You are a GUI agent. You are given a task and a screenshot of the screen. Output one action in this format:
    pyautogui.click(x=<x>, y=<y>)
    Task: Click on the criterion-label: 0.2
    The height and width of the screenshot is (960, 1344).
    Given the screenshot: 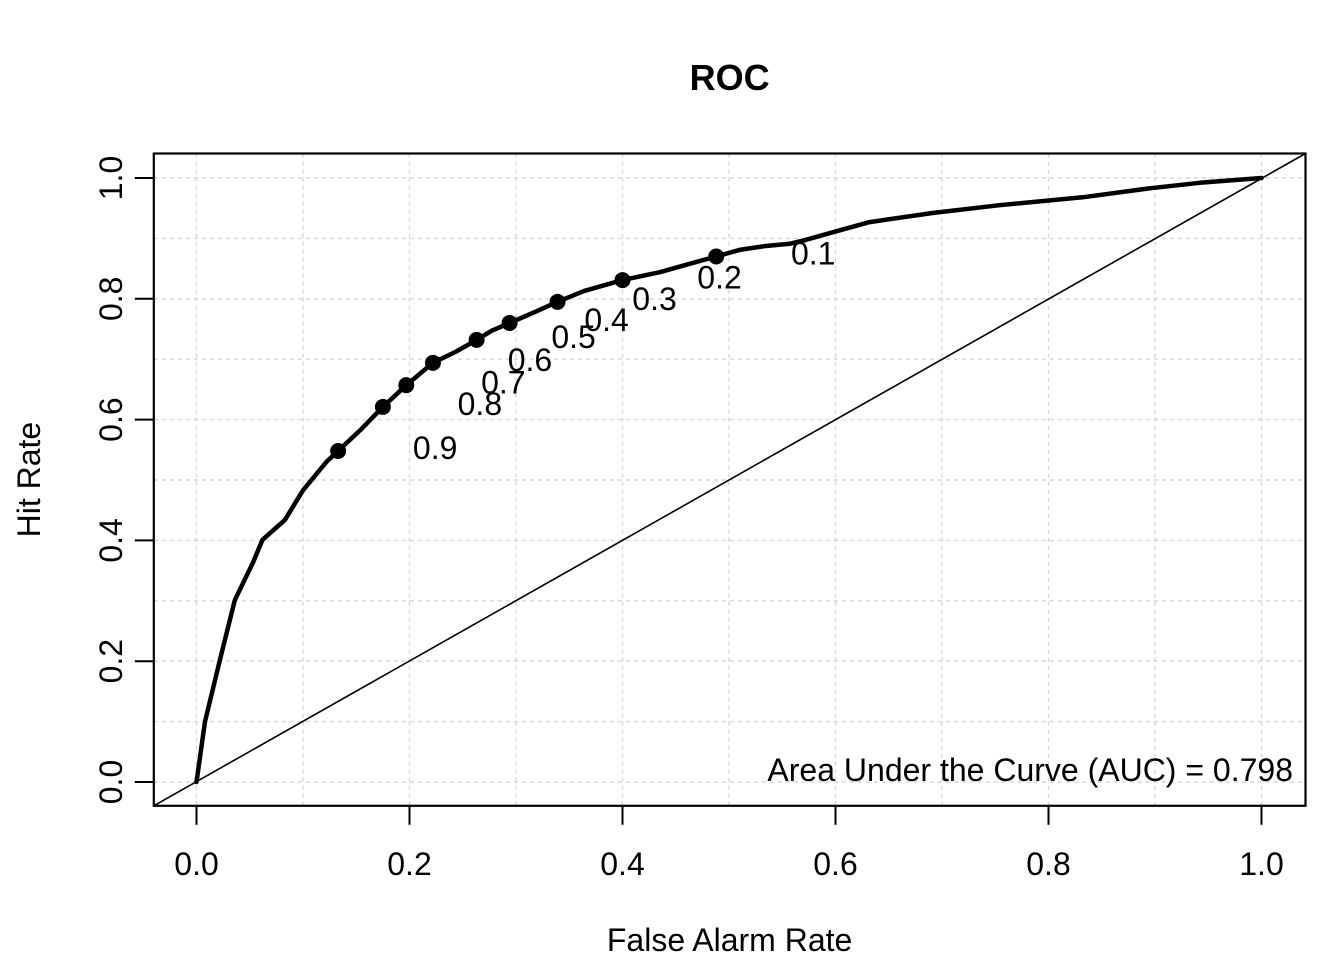 What is the action you would take?
    pyautogui.click(x=719, y=277)
    